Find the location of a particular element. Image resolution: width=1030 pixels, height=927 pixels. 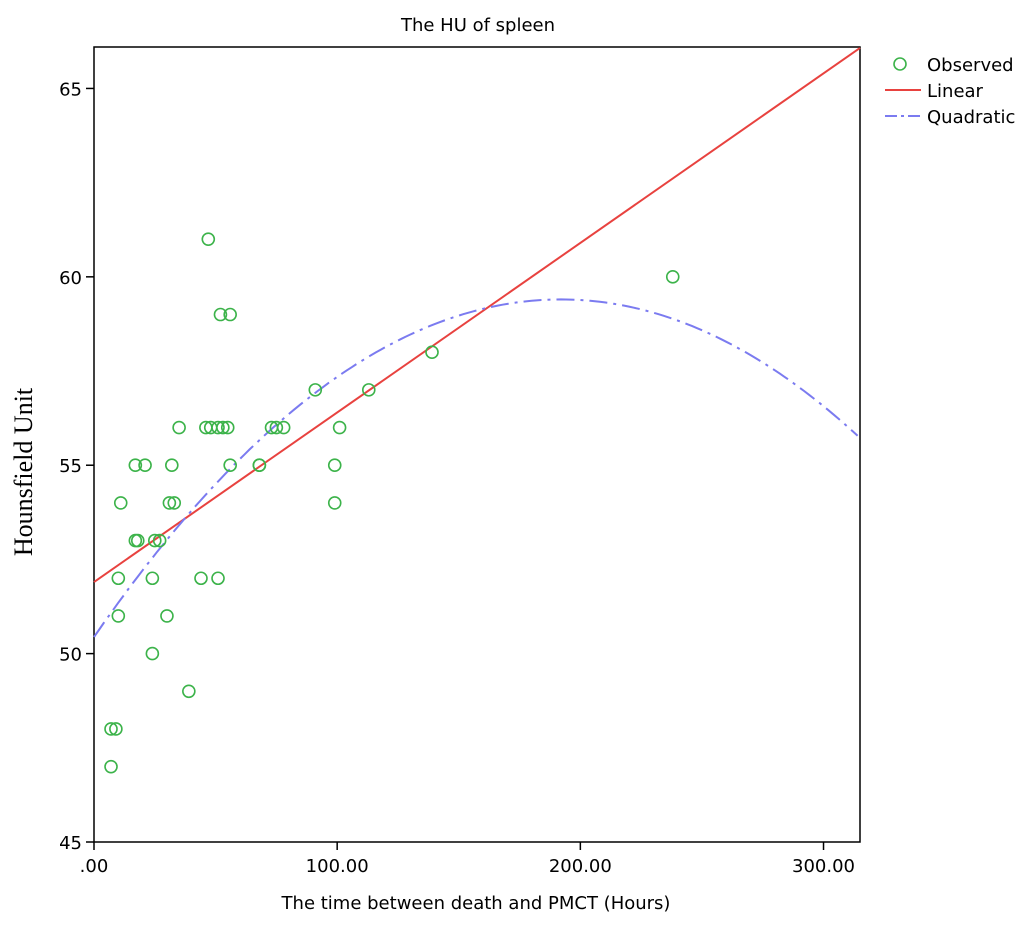

x-tick-label: 100.00 is located at coordinates (337, 866).